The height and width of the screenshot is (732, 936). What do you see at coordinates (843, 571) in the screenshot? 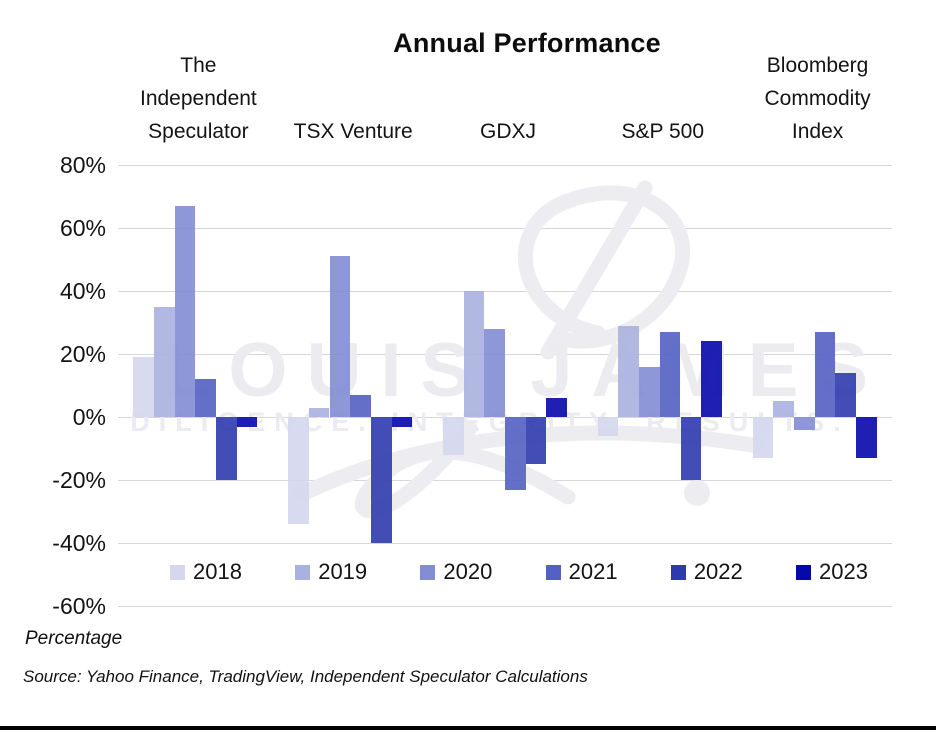
I see `legend-label-2023: 2023` at bounding box center [843, 571].